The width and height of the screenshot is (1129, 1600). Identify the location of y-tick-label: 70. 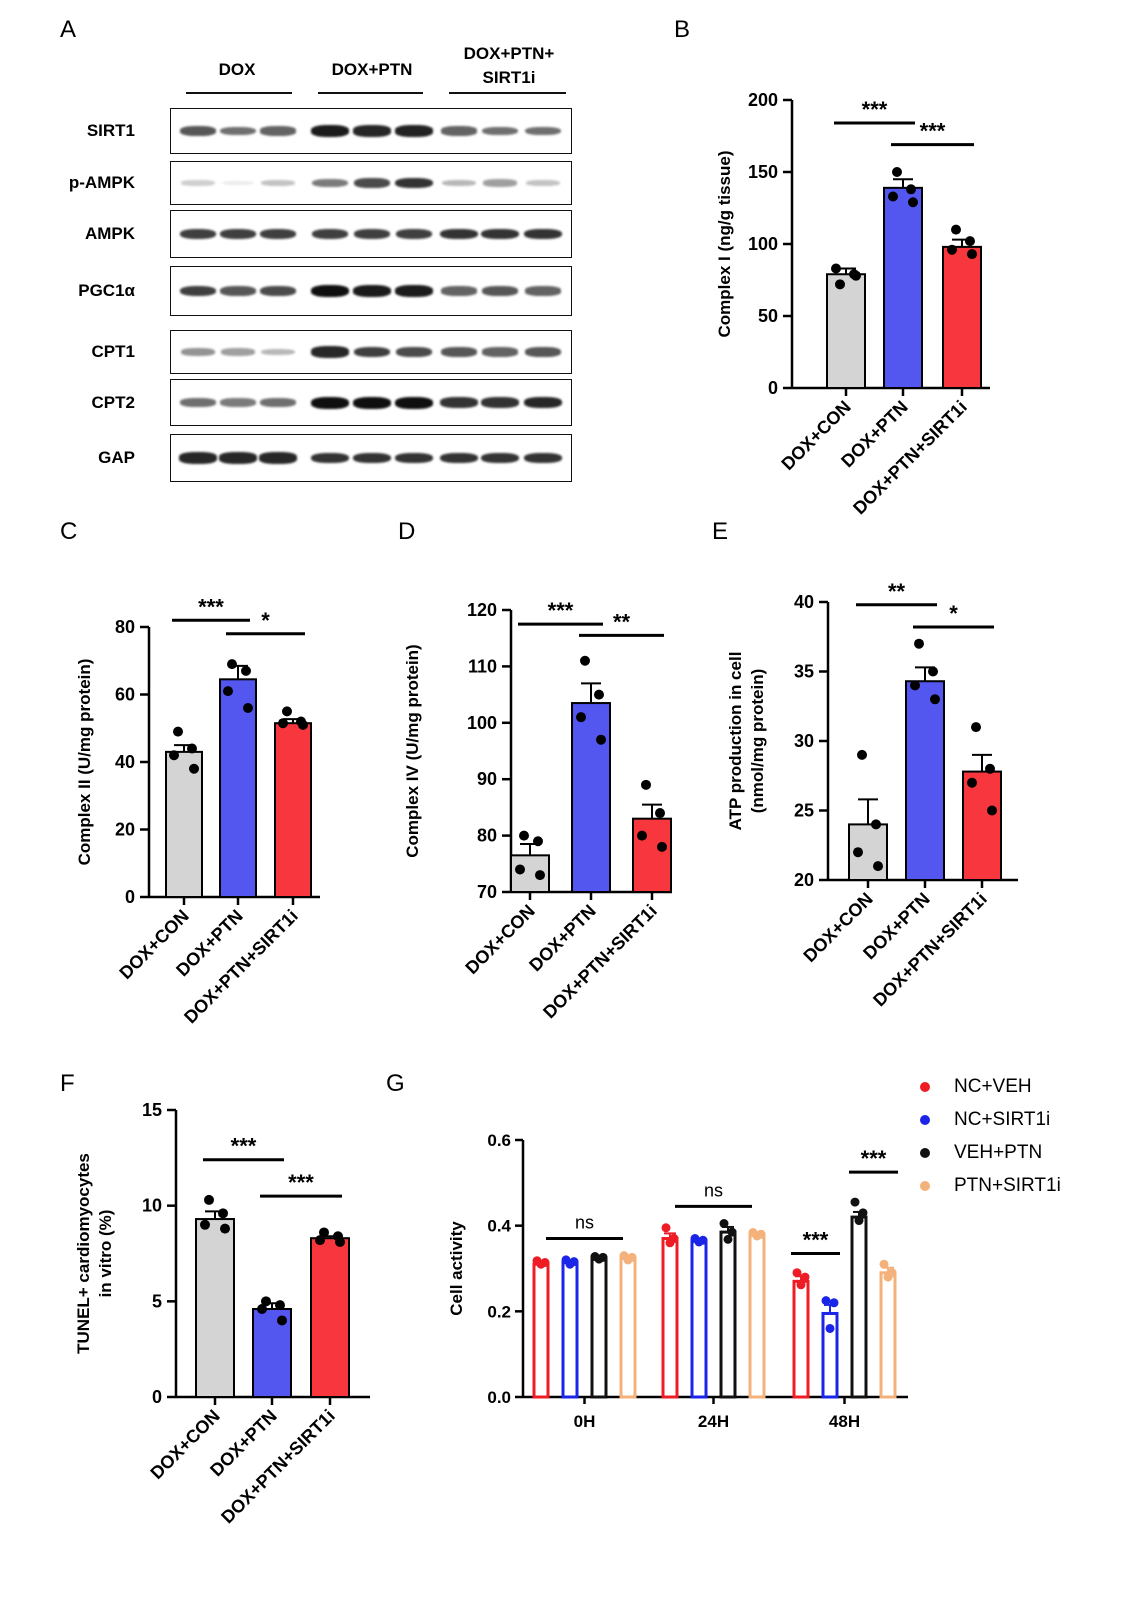
(487, 892).